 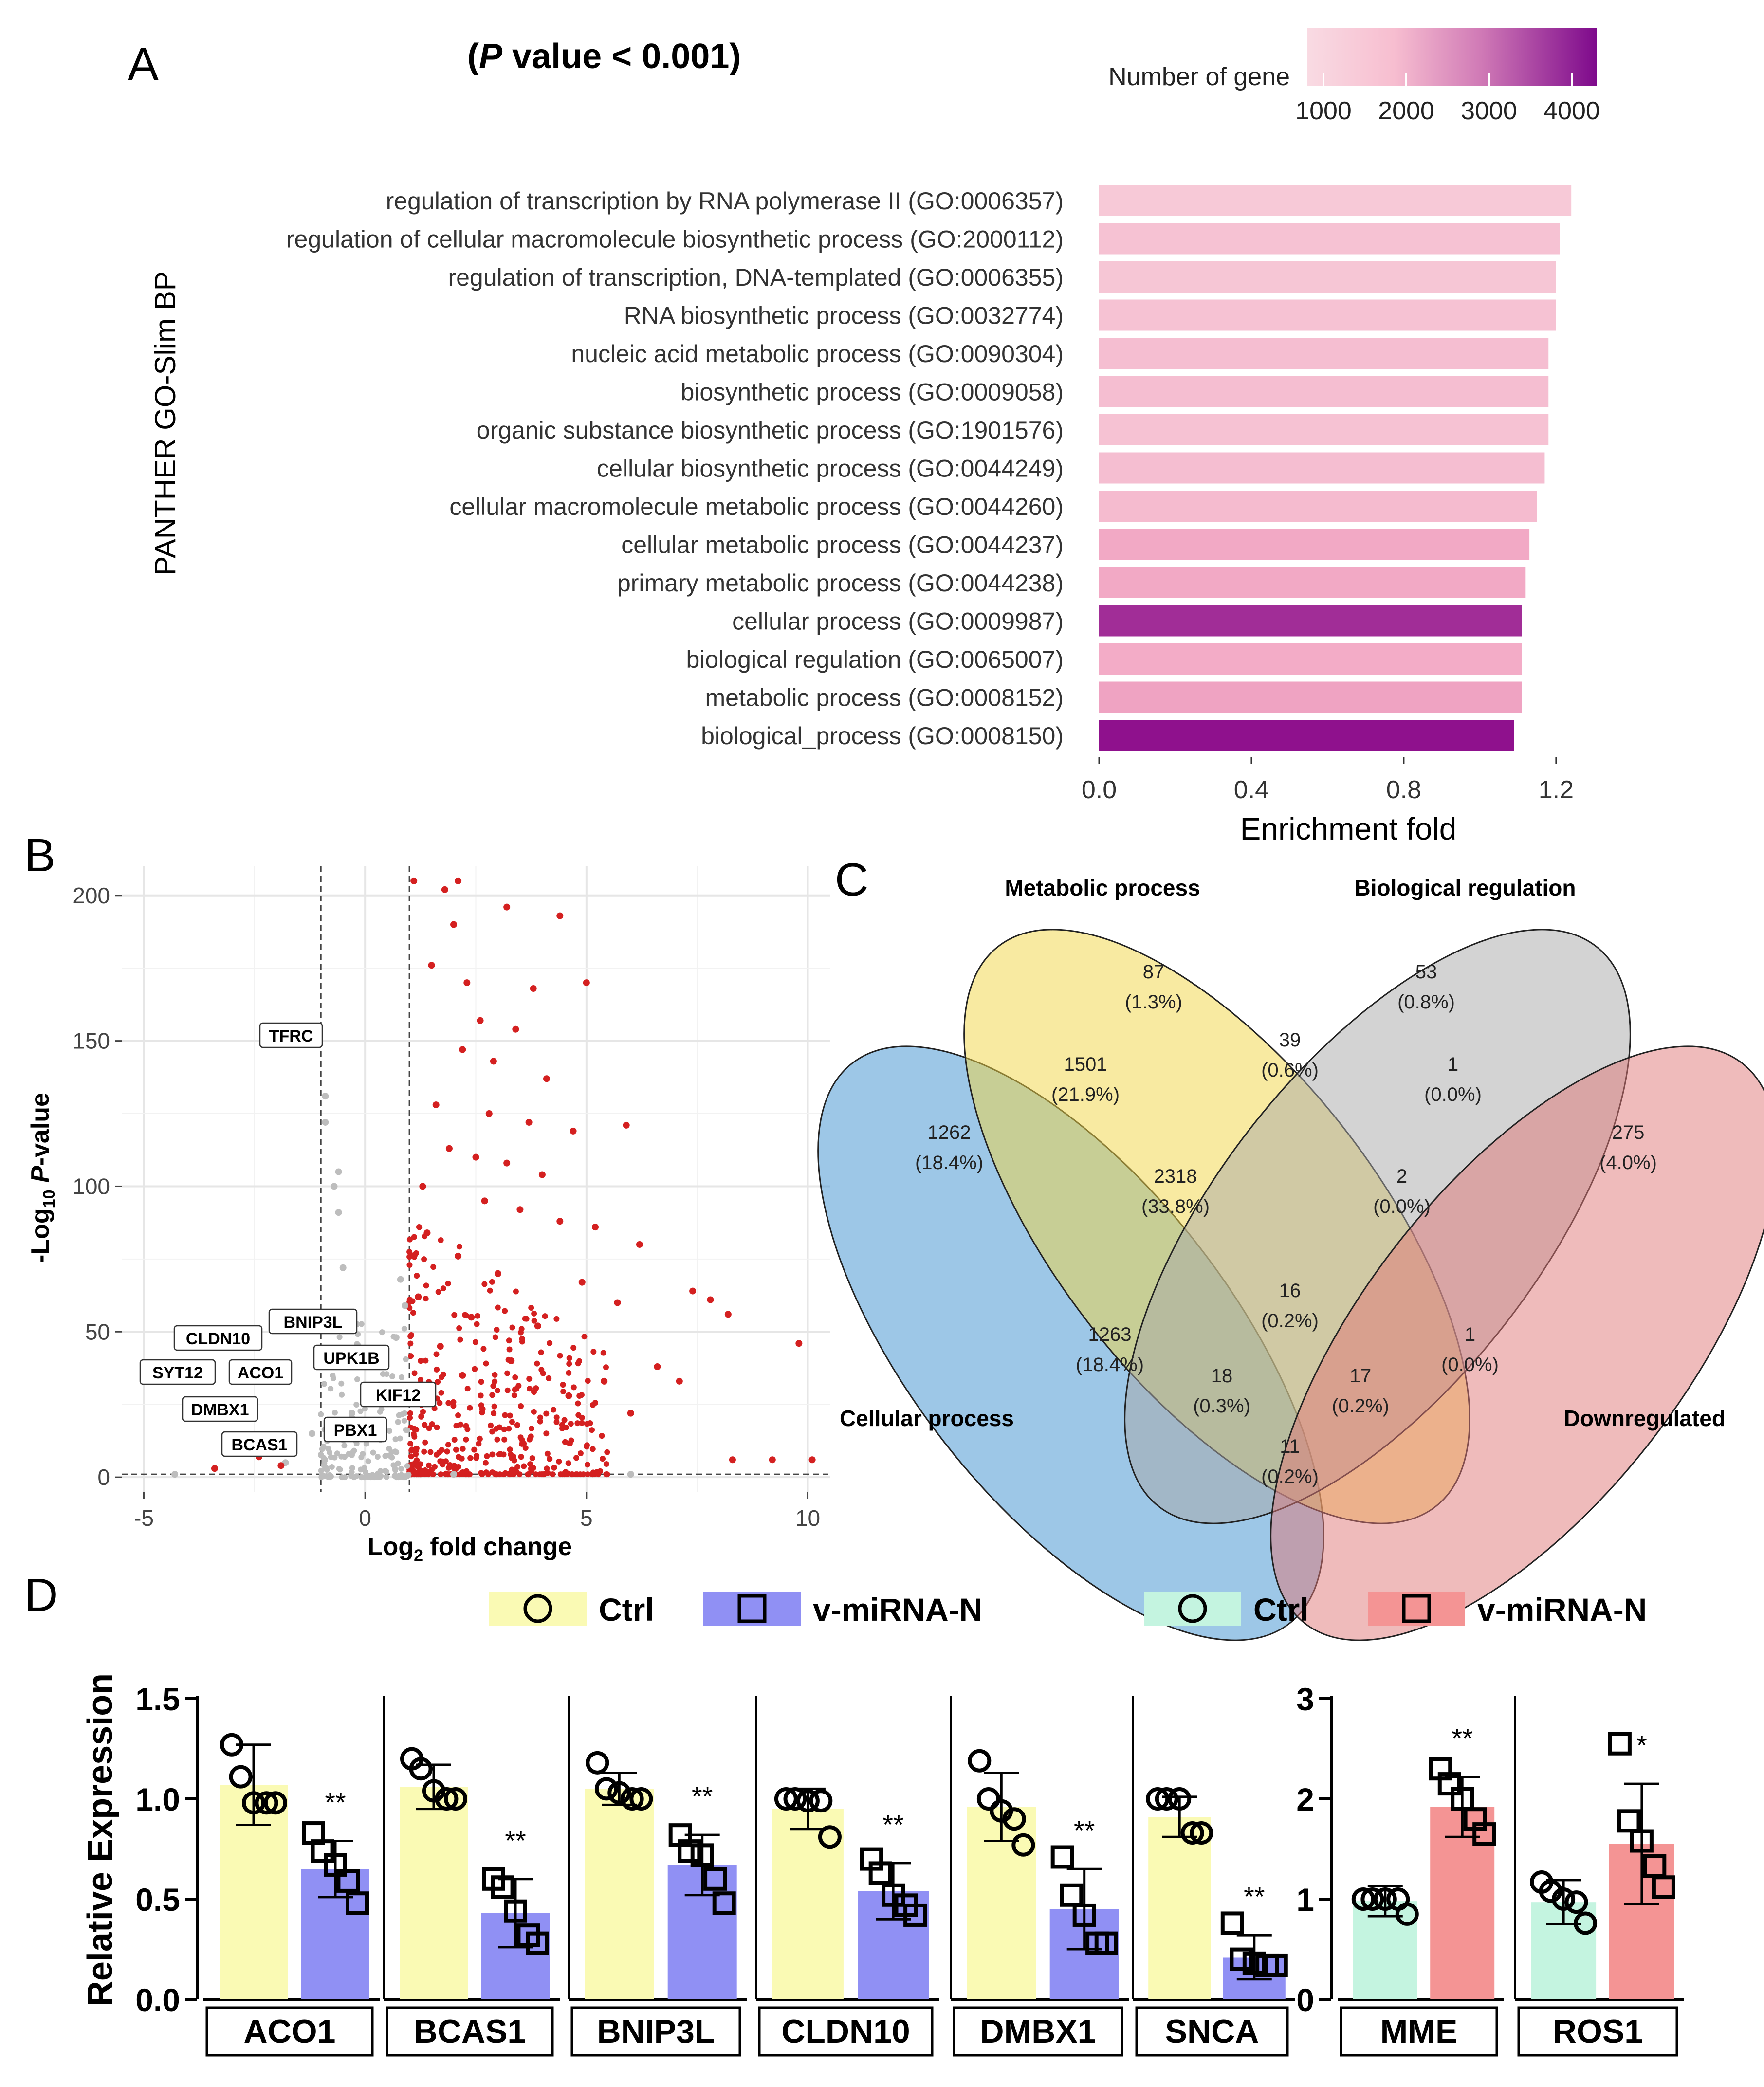 I want to click on gene-name: BNIP3L, so click(x=656, y=2031).